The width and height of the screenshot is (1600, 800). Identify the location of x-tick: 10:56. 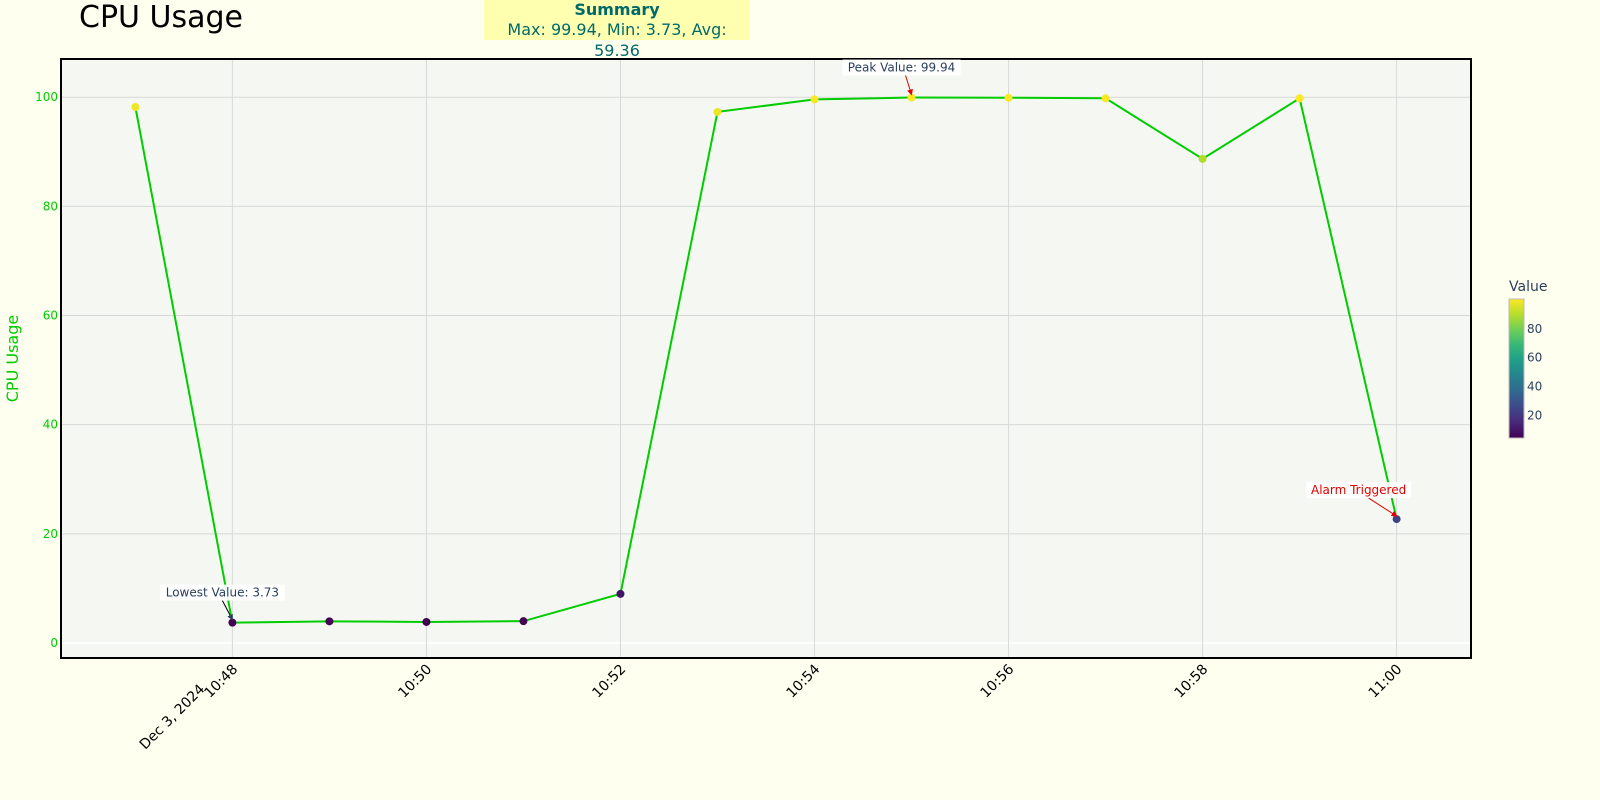
(998, 681).